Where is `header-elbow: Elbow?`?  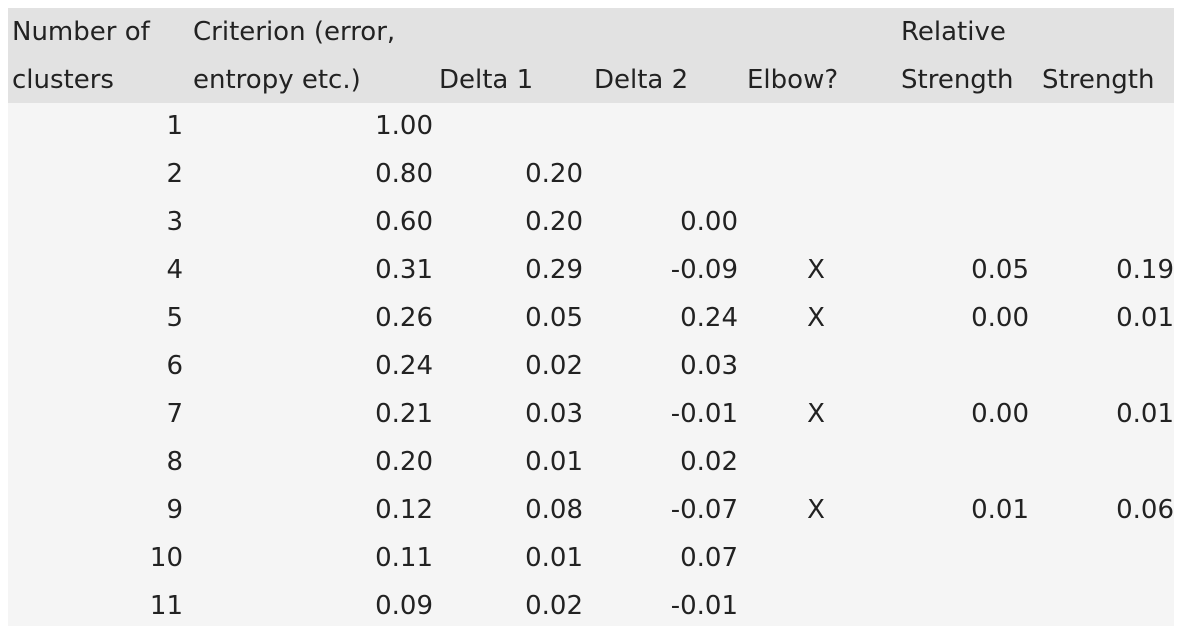 header-elbow: Elbow? is located at coordinates (793, 80).